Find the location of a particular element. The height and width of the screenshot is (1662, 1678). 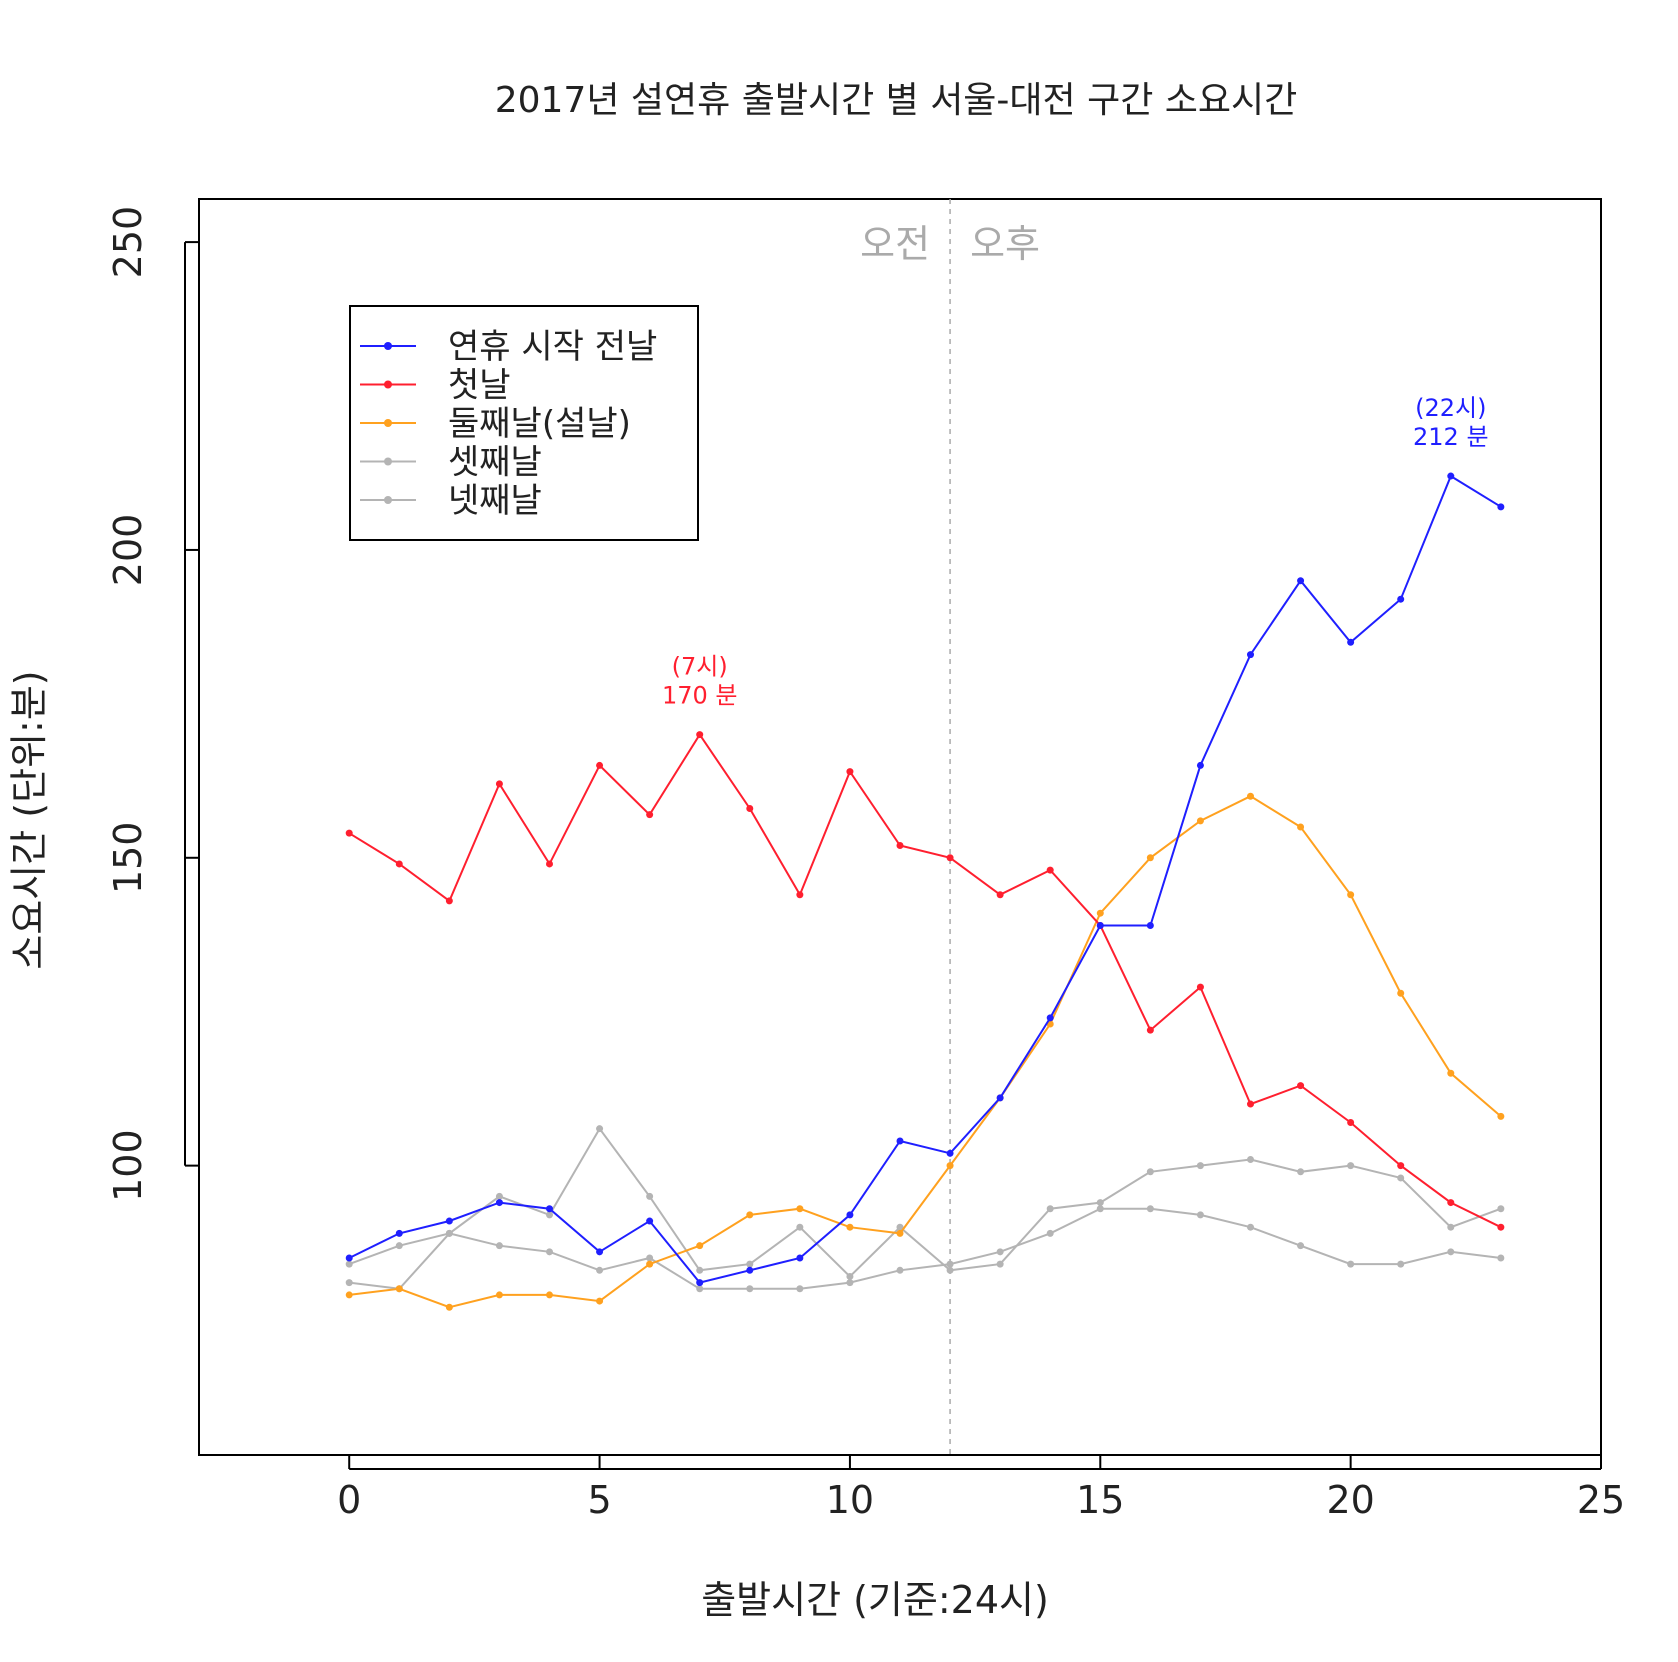

chart-title: 2017년 설연휴 출발시간 별 서울-대전 구간 소요시간 is located at coordinates (896, 100).